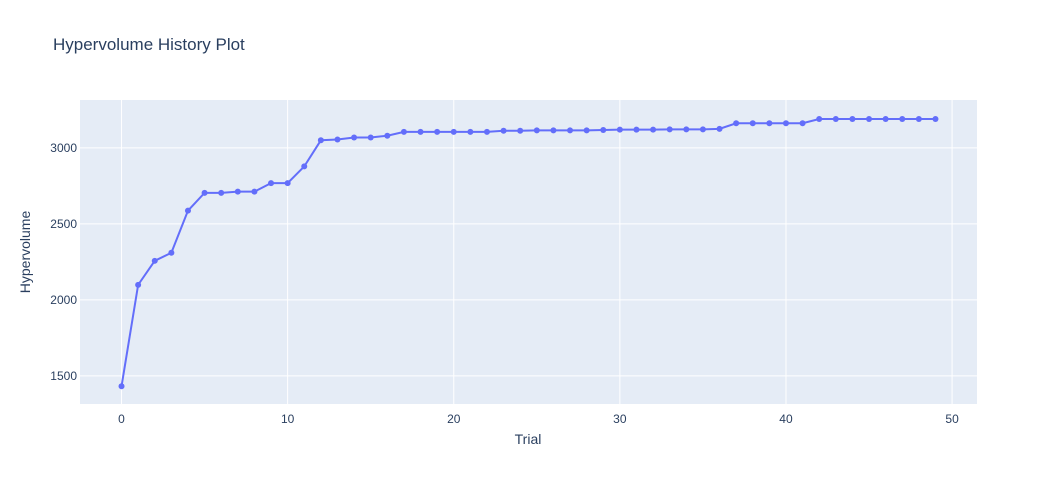 This screenshot has width=1056, height=484. Describe the element at coordinates (528, 439) in the screenshot. I see `x-axis-title: Trial` at that location.